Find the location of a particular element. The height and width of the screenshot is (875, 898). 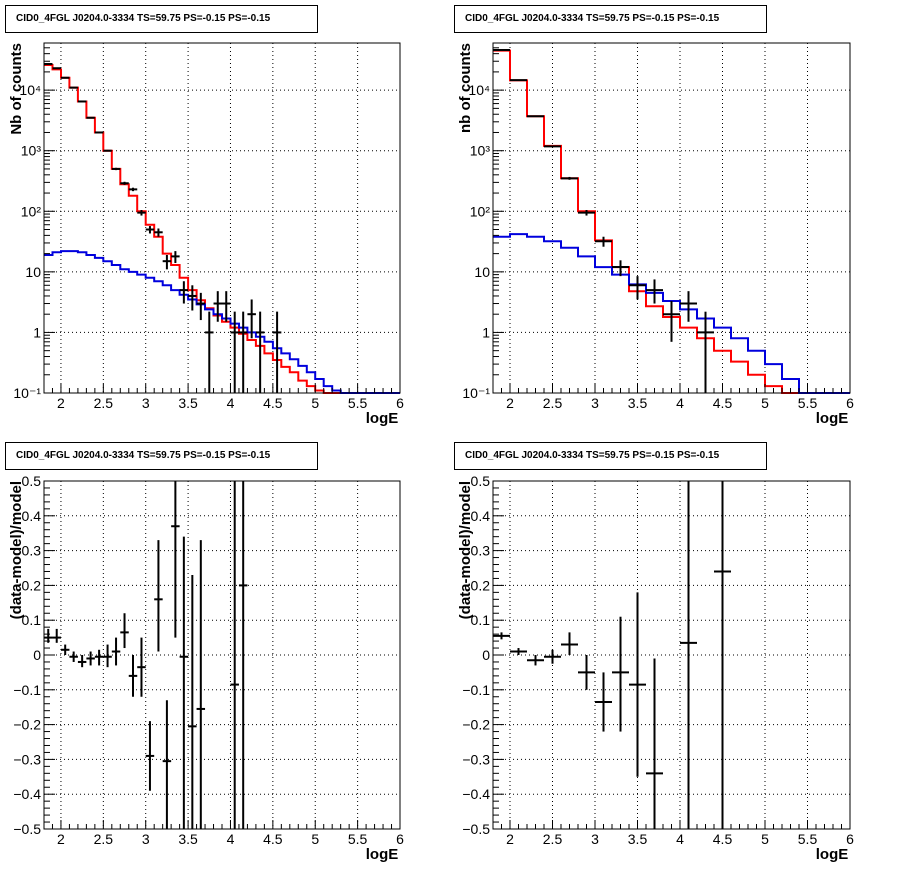

panel-2-series-2-step is located at coordinates (671, 313).